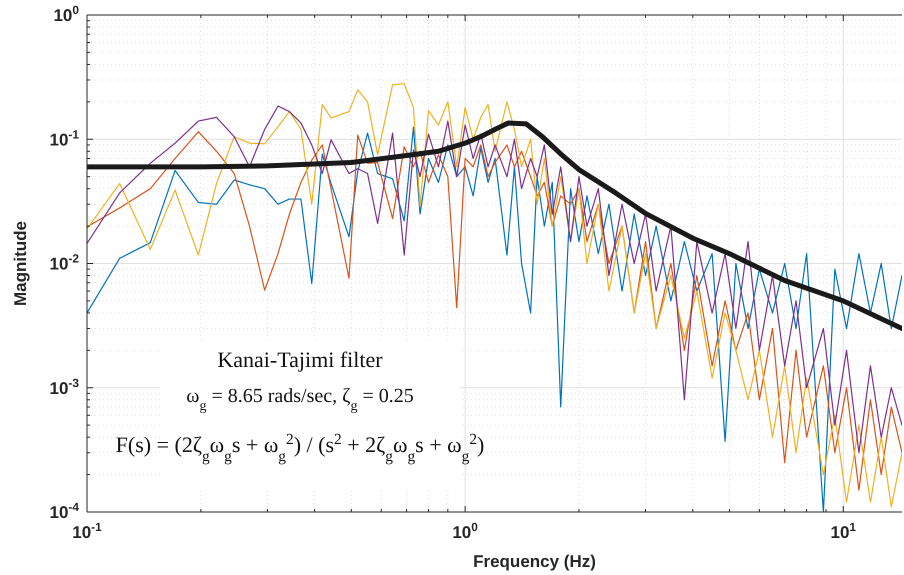  What do you see at coordinates (65, 263) in the screenshot?
I see `y-tick-label: 10$^{-2}$` at bounding box center [65, 263].